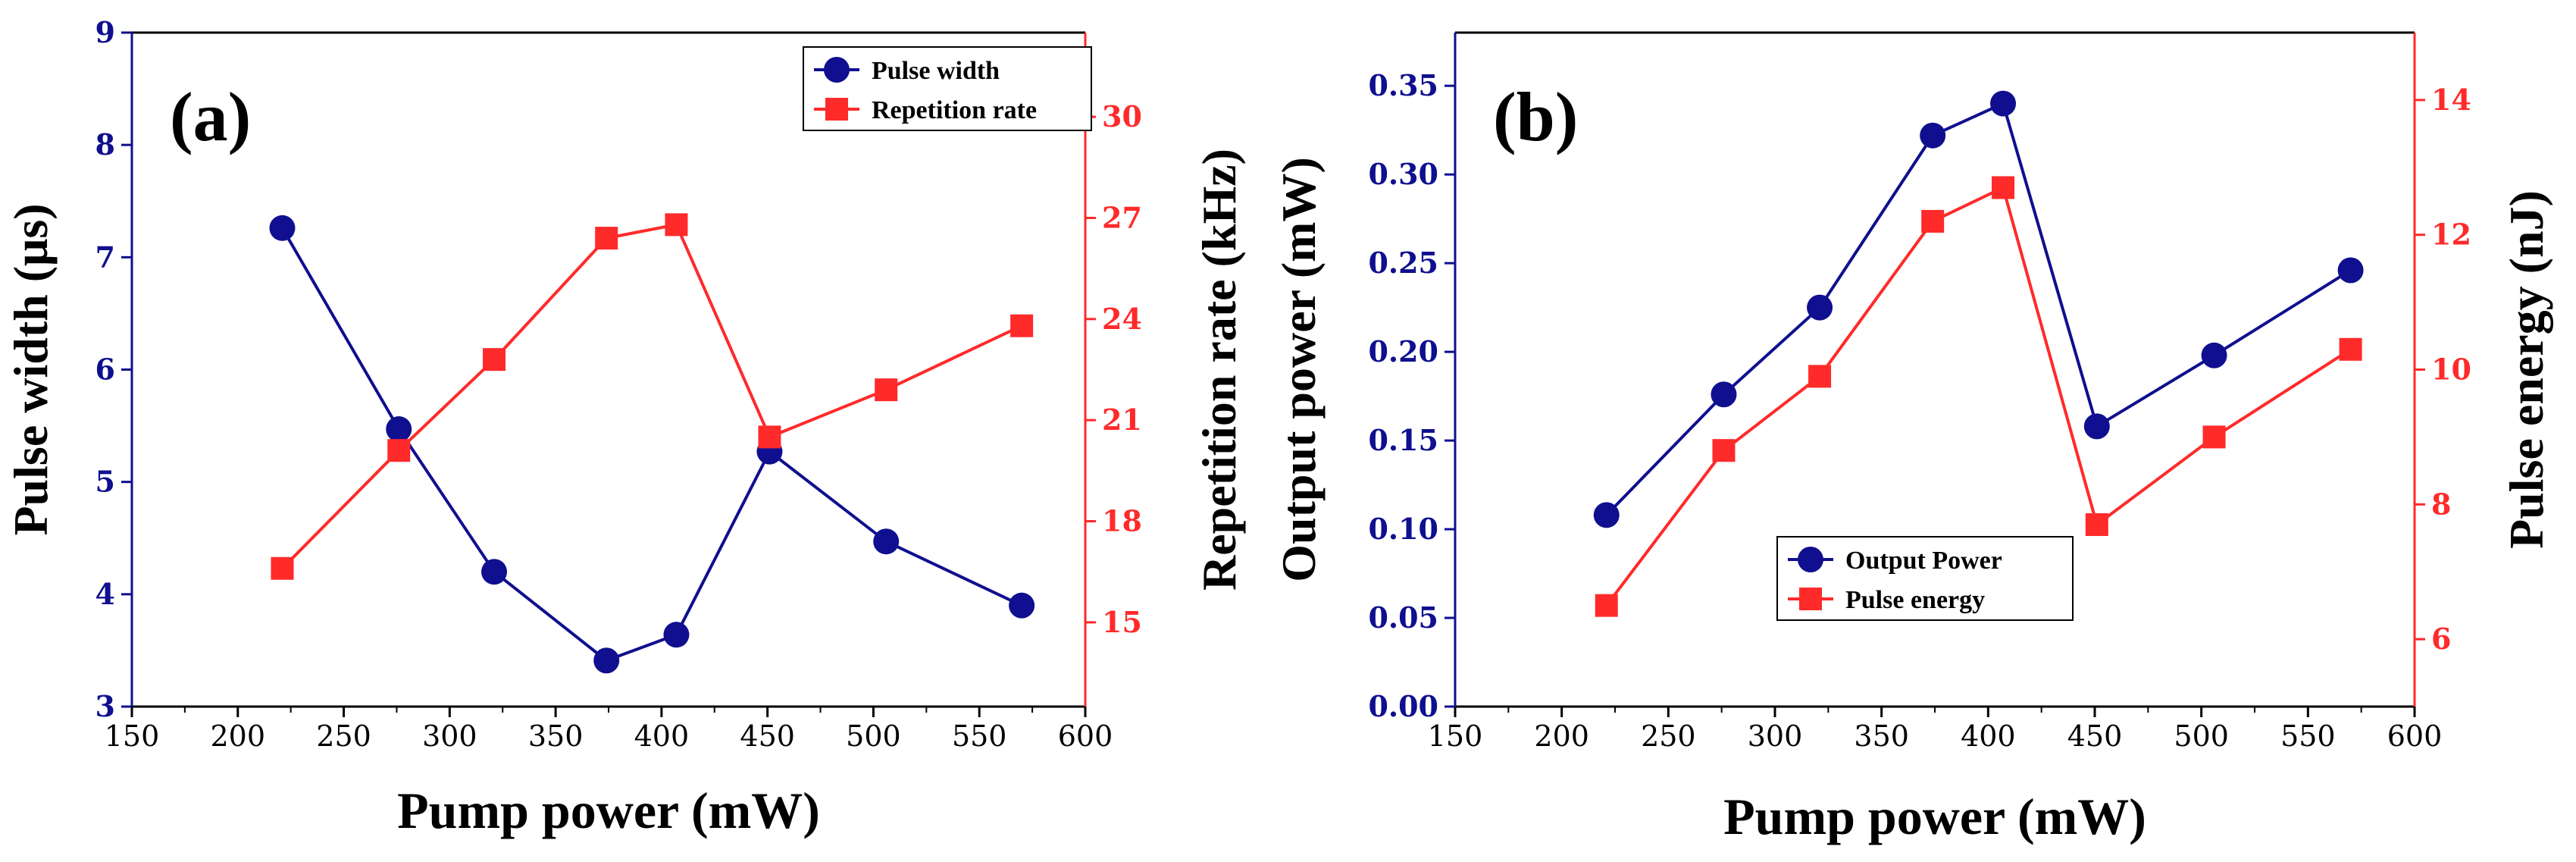  What do you see at coordinates (954, 110) in the screenshot?
I see `legend-label: Repetition rate` at bounding box center [954, 110].